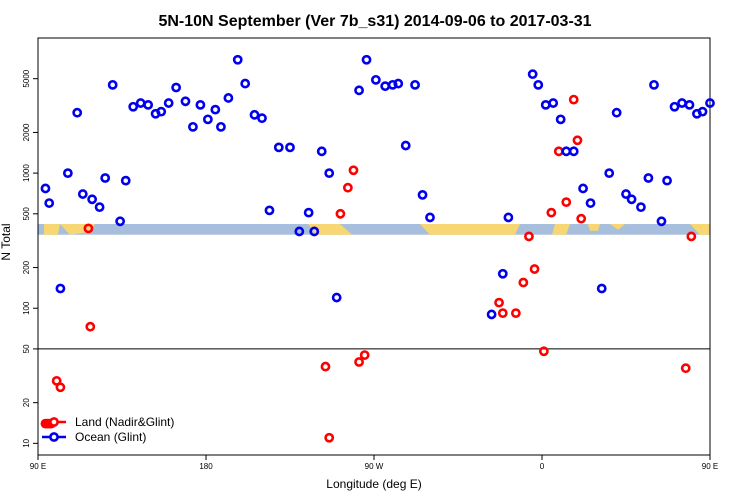  Describe the element at coordinates (26, 308) in the screenshot. I see `y-tick-label: 100` at that location.